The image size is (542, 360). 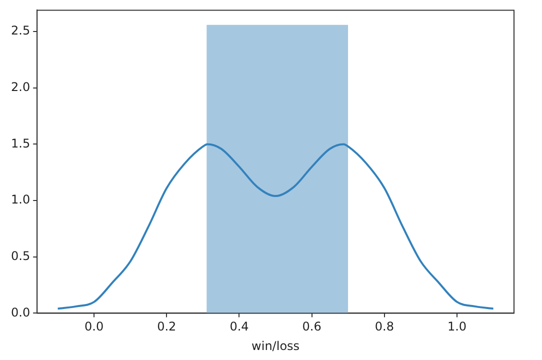 What do you see at coordinates (239, 327) in the screenshot?
I see `x-tick-label: 0.4` at bounding box center [239, 327].